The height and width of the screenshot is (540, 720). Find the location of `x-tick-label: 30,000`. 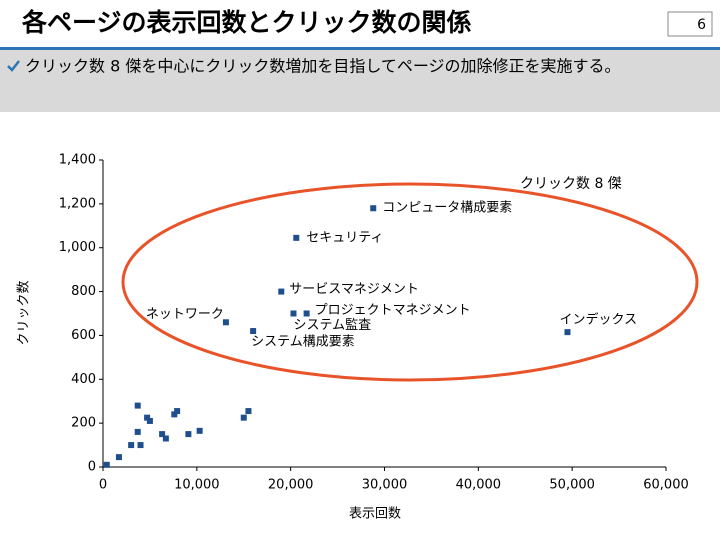

x-tick-label: 30,000 is located at coordinates (385, 485).